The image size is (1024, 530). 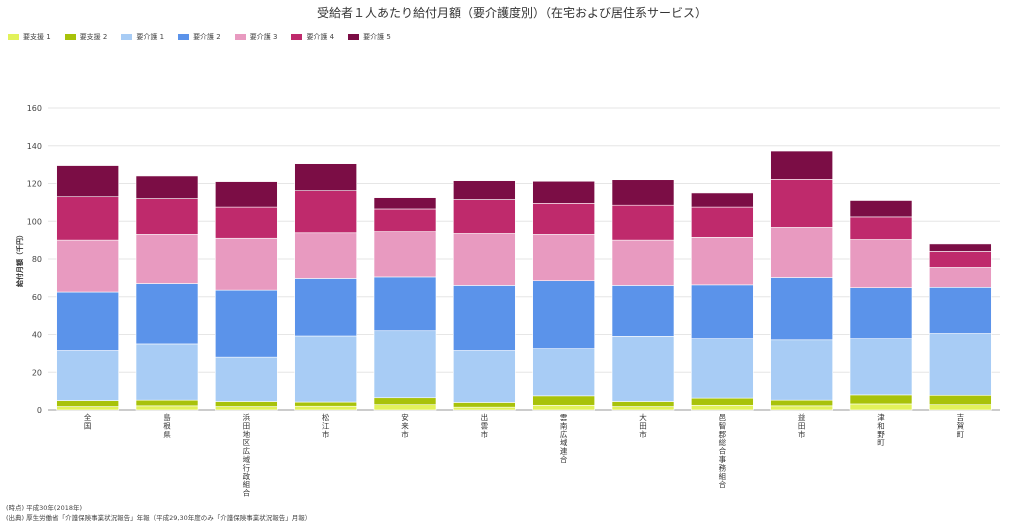 I want to click on legend: 要支援 1 要支援 2 要介護 1 要介護 2 要介護 3 要介護 4 要介護 5, so click(x=206, y=37).